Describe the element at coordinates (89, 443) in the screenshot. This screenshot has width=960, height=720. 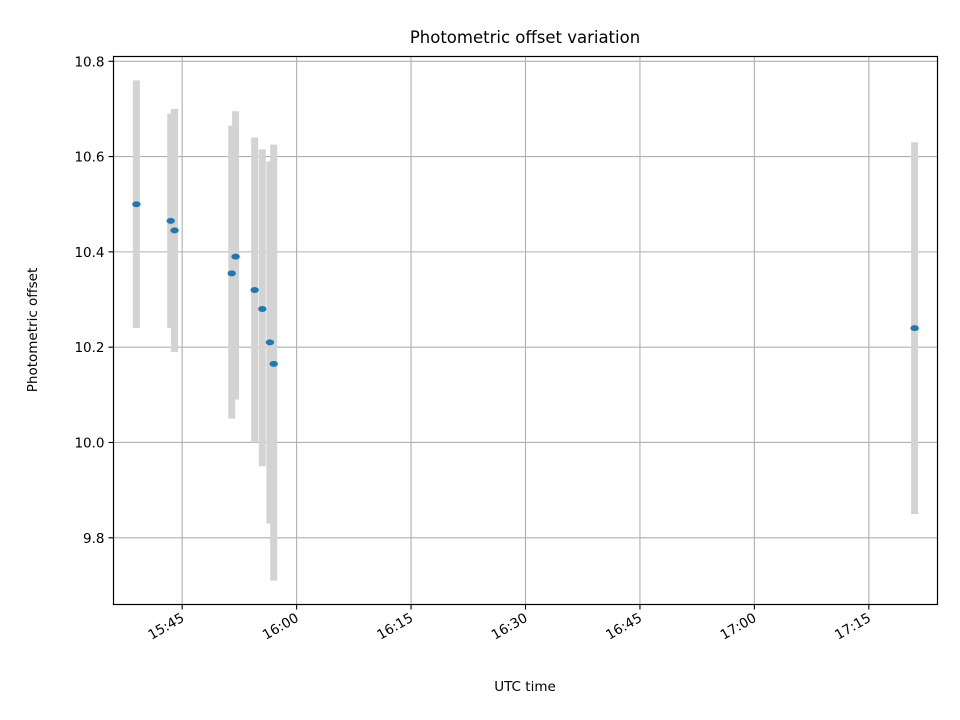
I see `y-tick-label: 10.0` at that location.